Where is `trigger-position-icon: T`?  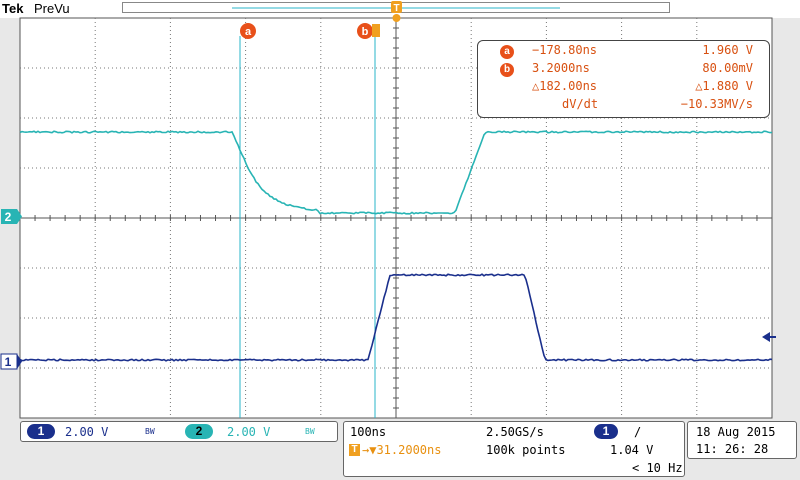
trigger-position-icon: T is located at coordinates (354, 450).